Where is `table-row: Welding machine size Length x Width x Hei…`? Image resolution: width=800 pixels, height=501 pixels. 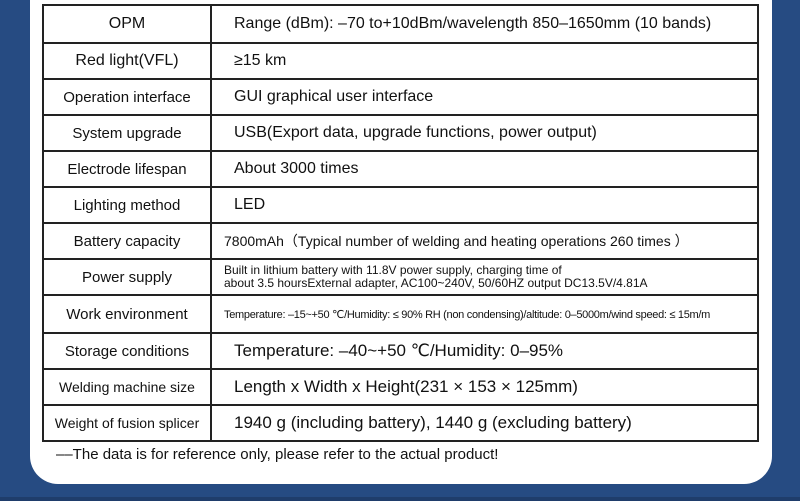
table-row: Welding machine size Length x Width x Hei… is located at coordinates (400, 387).